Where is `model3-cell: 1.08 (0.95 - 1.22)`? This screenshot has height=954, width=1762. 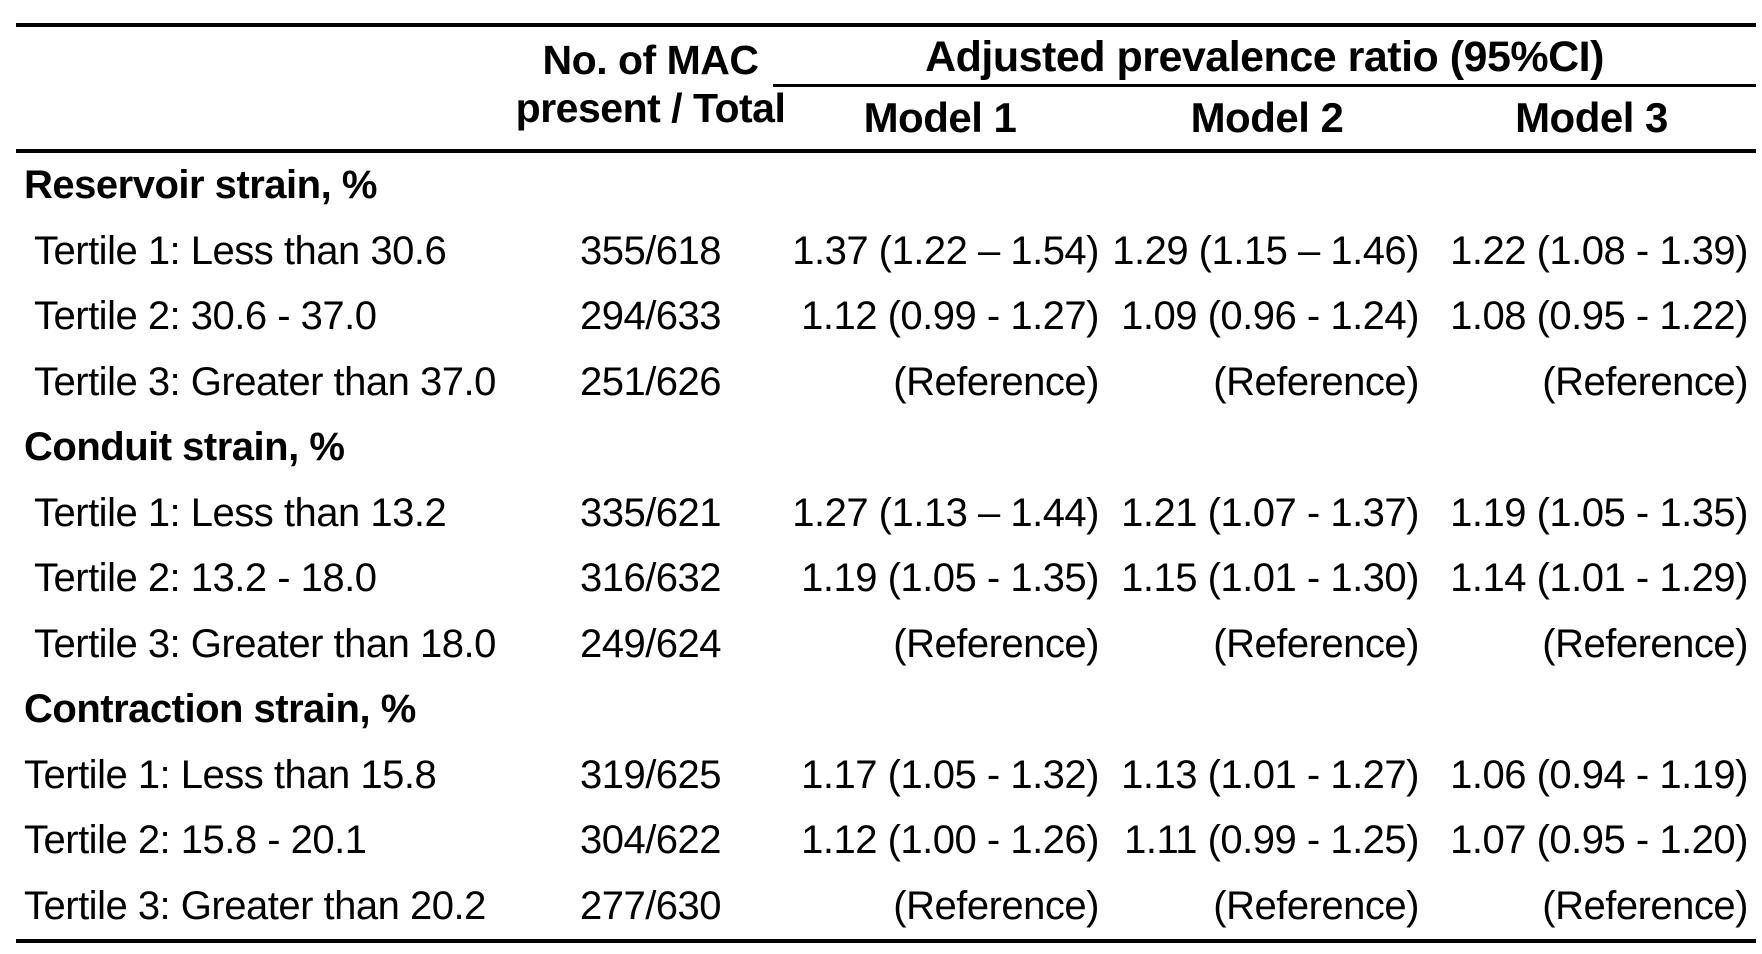 model3-cell: 1.08 (0.95 - 1.22) is located at coordinates (1599, 316).